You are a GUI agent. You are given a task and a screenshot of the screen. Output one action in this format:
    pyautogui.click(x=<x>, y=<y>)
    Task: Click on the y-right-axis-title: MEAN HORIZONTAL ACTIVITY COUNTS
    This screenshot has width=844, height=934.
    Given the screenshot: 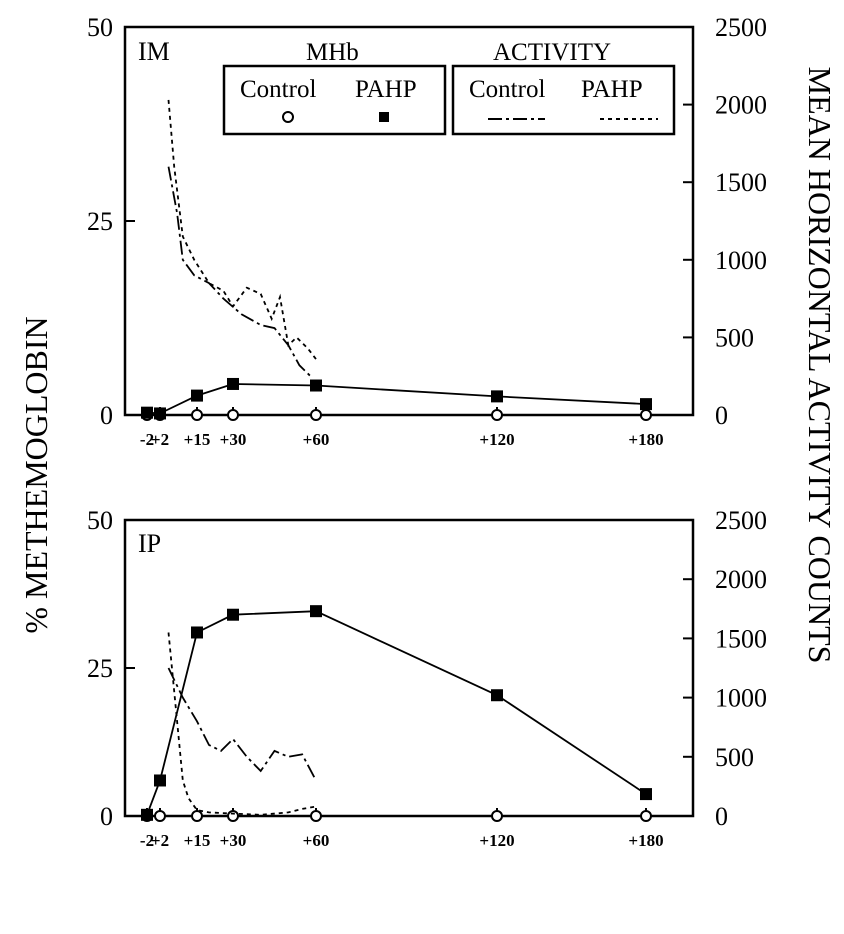 What is the action you would take?
    pyautogui.click(x=820, y=365)
    